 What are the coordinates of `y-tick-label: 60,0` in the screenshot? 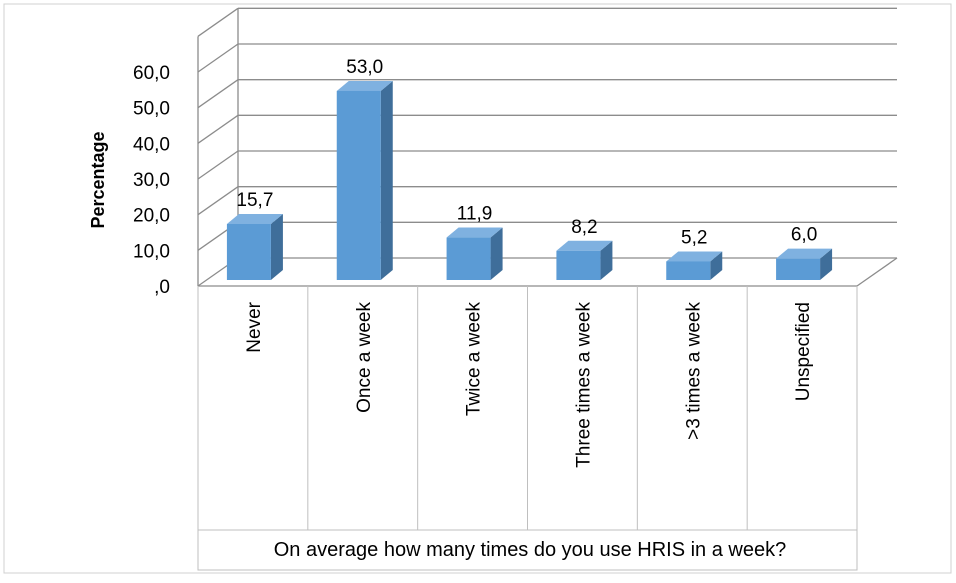 It's located at (151, 73).